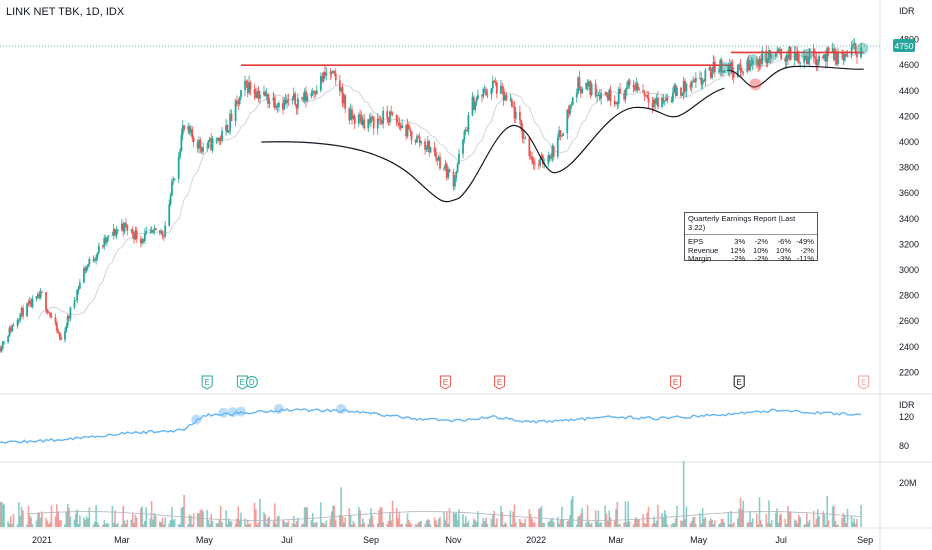  What do you see at coordinates (454, 540) in the screenshot?
I see `time-axis-tick: Nov` at bounding box center [454, 540].